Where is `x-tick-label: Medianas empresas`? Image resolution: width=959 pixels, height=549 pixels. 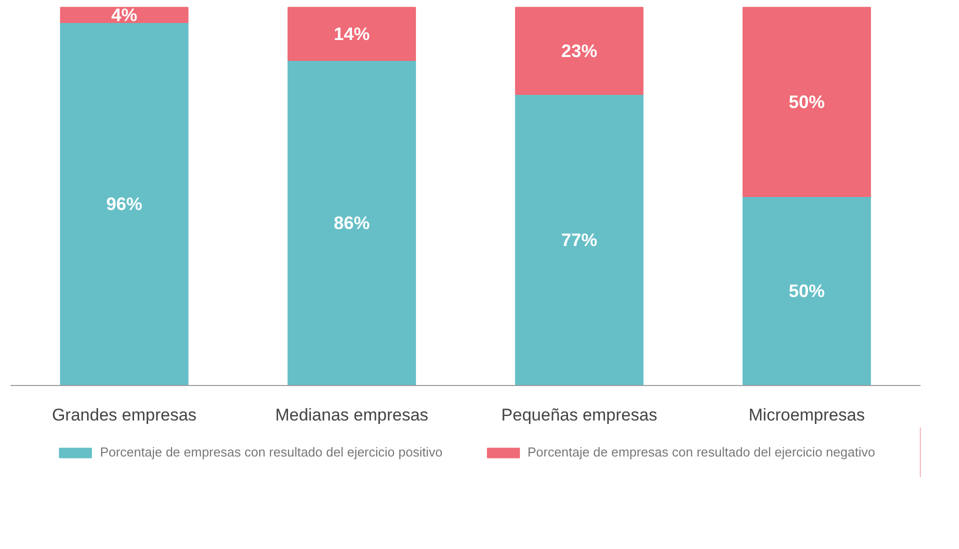
x-tick-label: Medianas empresas is located at coordinates (351, 415).